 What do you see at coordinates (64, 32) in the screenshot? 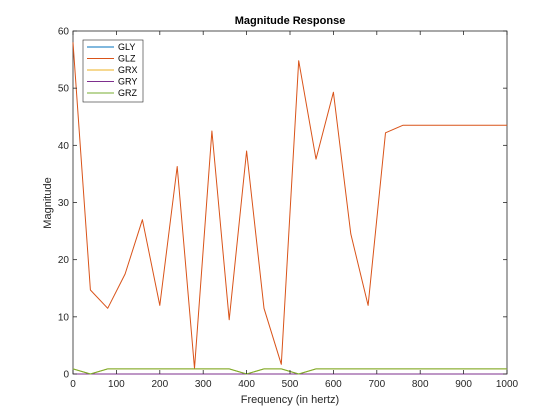
I see `y-tick-label: 60` at bounding box center [64, 32].